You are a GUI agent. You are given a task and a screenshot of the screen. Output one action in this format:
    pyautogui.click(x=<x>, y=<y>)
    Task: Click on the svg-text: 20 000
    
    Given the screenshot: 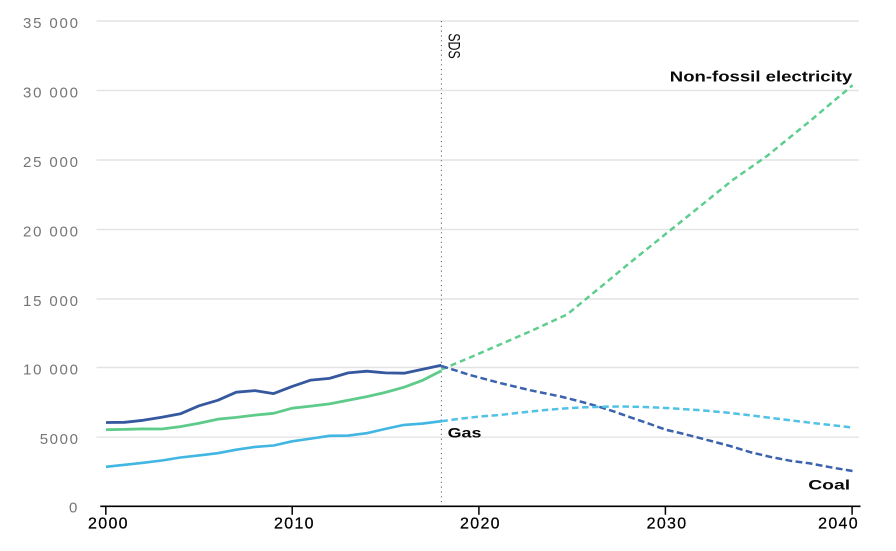 What is the action you would take?
    pyautogui.click(x=50, y=231)
    